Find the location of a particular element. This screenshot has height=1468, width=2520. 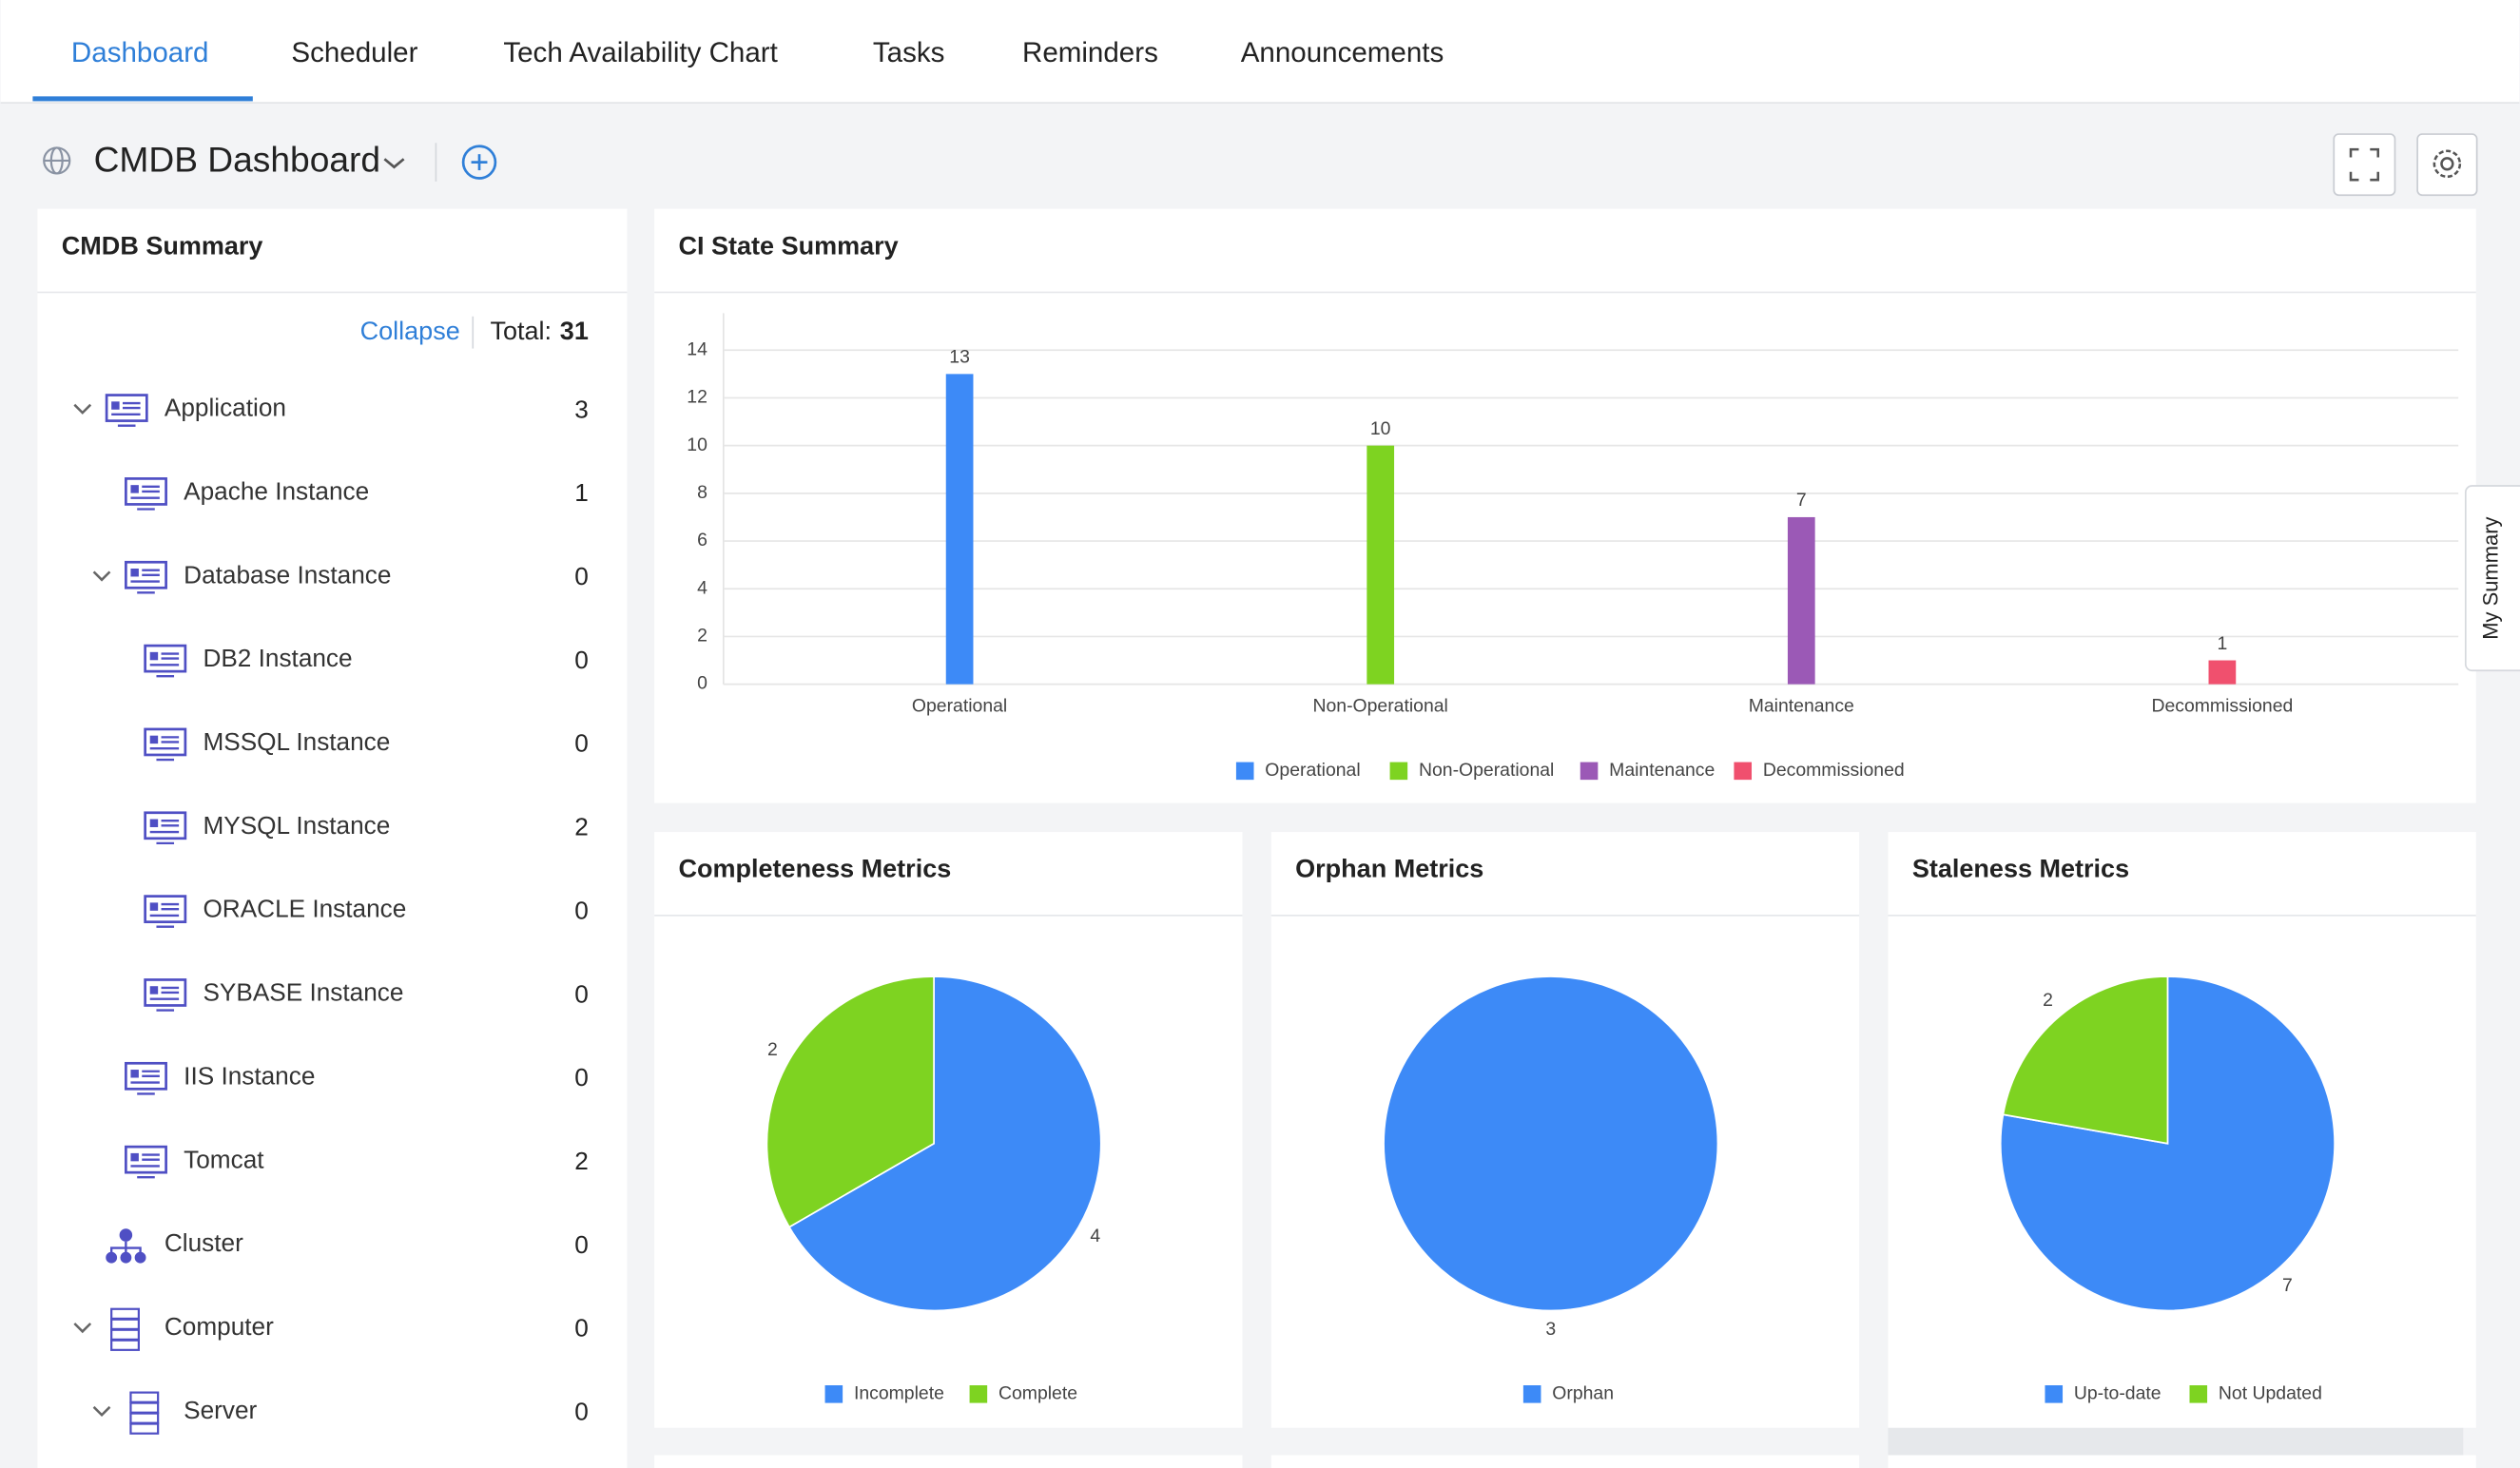

pie-chart-panel: Completeness Metrics 4 2 Incomplete Complete is located at coordinates (948, 1130).